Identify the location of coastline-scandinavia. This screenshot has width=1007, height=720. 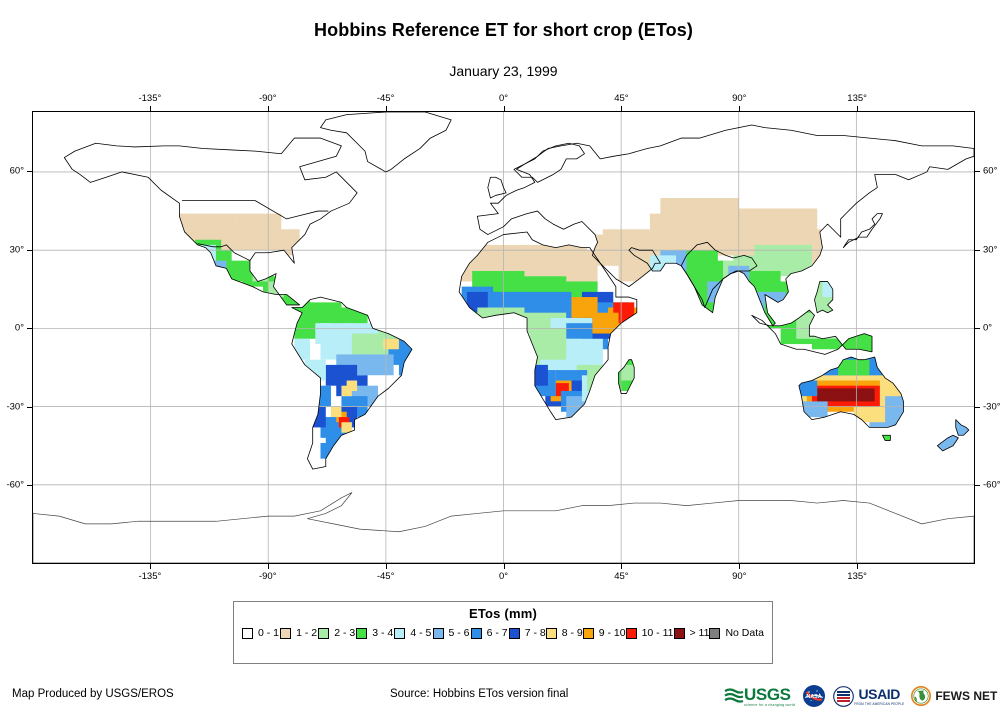
(549, 162).